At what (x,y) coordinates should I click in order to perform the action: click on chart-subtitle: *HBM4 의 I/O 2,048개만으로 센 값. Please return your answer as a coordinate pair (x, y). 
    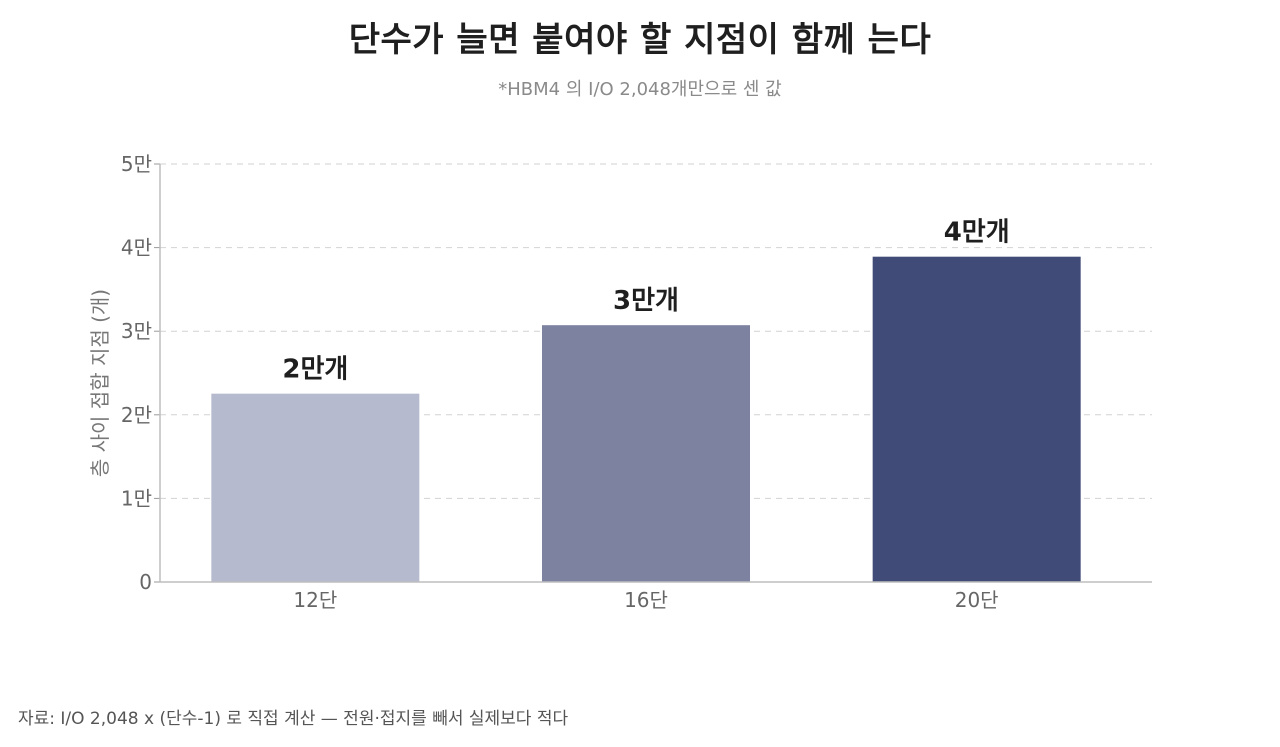
    Looking at the image, I should click on (640, 89).